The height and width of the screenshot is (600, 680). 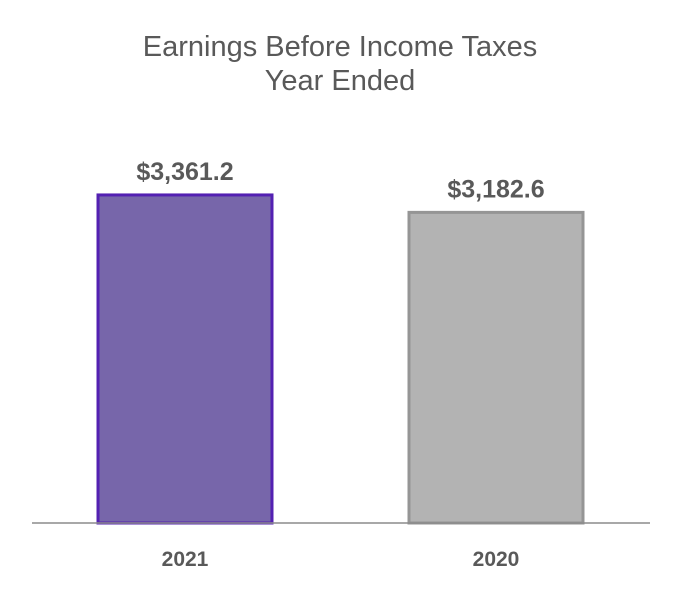 I want to click on data-label-2021: $3,361.2, so click(x=184, y=172).